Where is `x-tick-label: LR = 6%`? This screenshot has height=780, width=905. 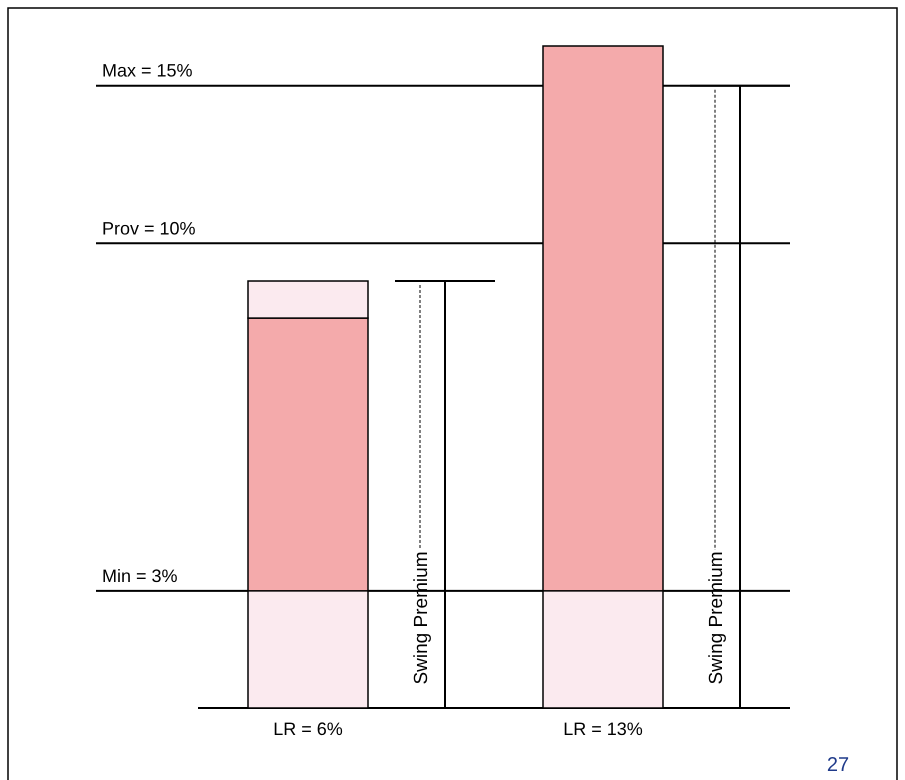
x-tick-label: LR = 6% is located at coordinates (308, 729).